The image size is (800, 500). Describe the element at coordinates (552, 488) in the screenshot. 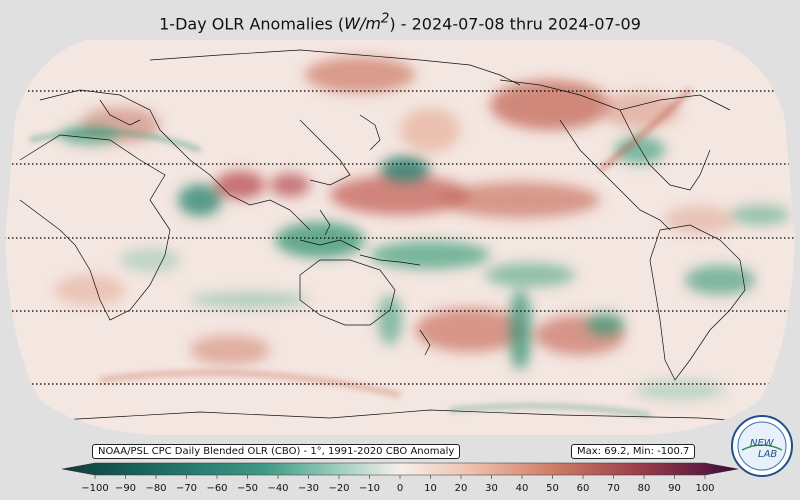

I see `colorbar-tick-label: 50` at that location.